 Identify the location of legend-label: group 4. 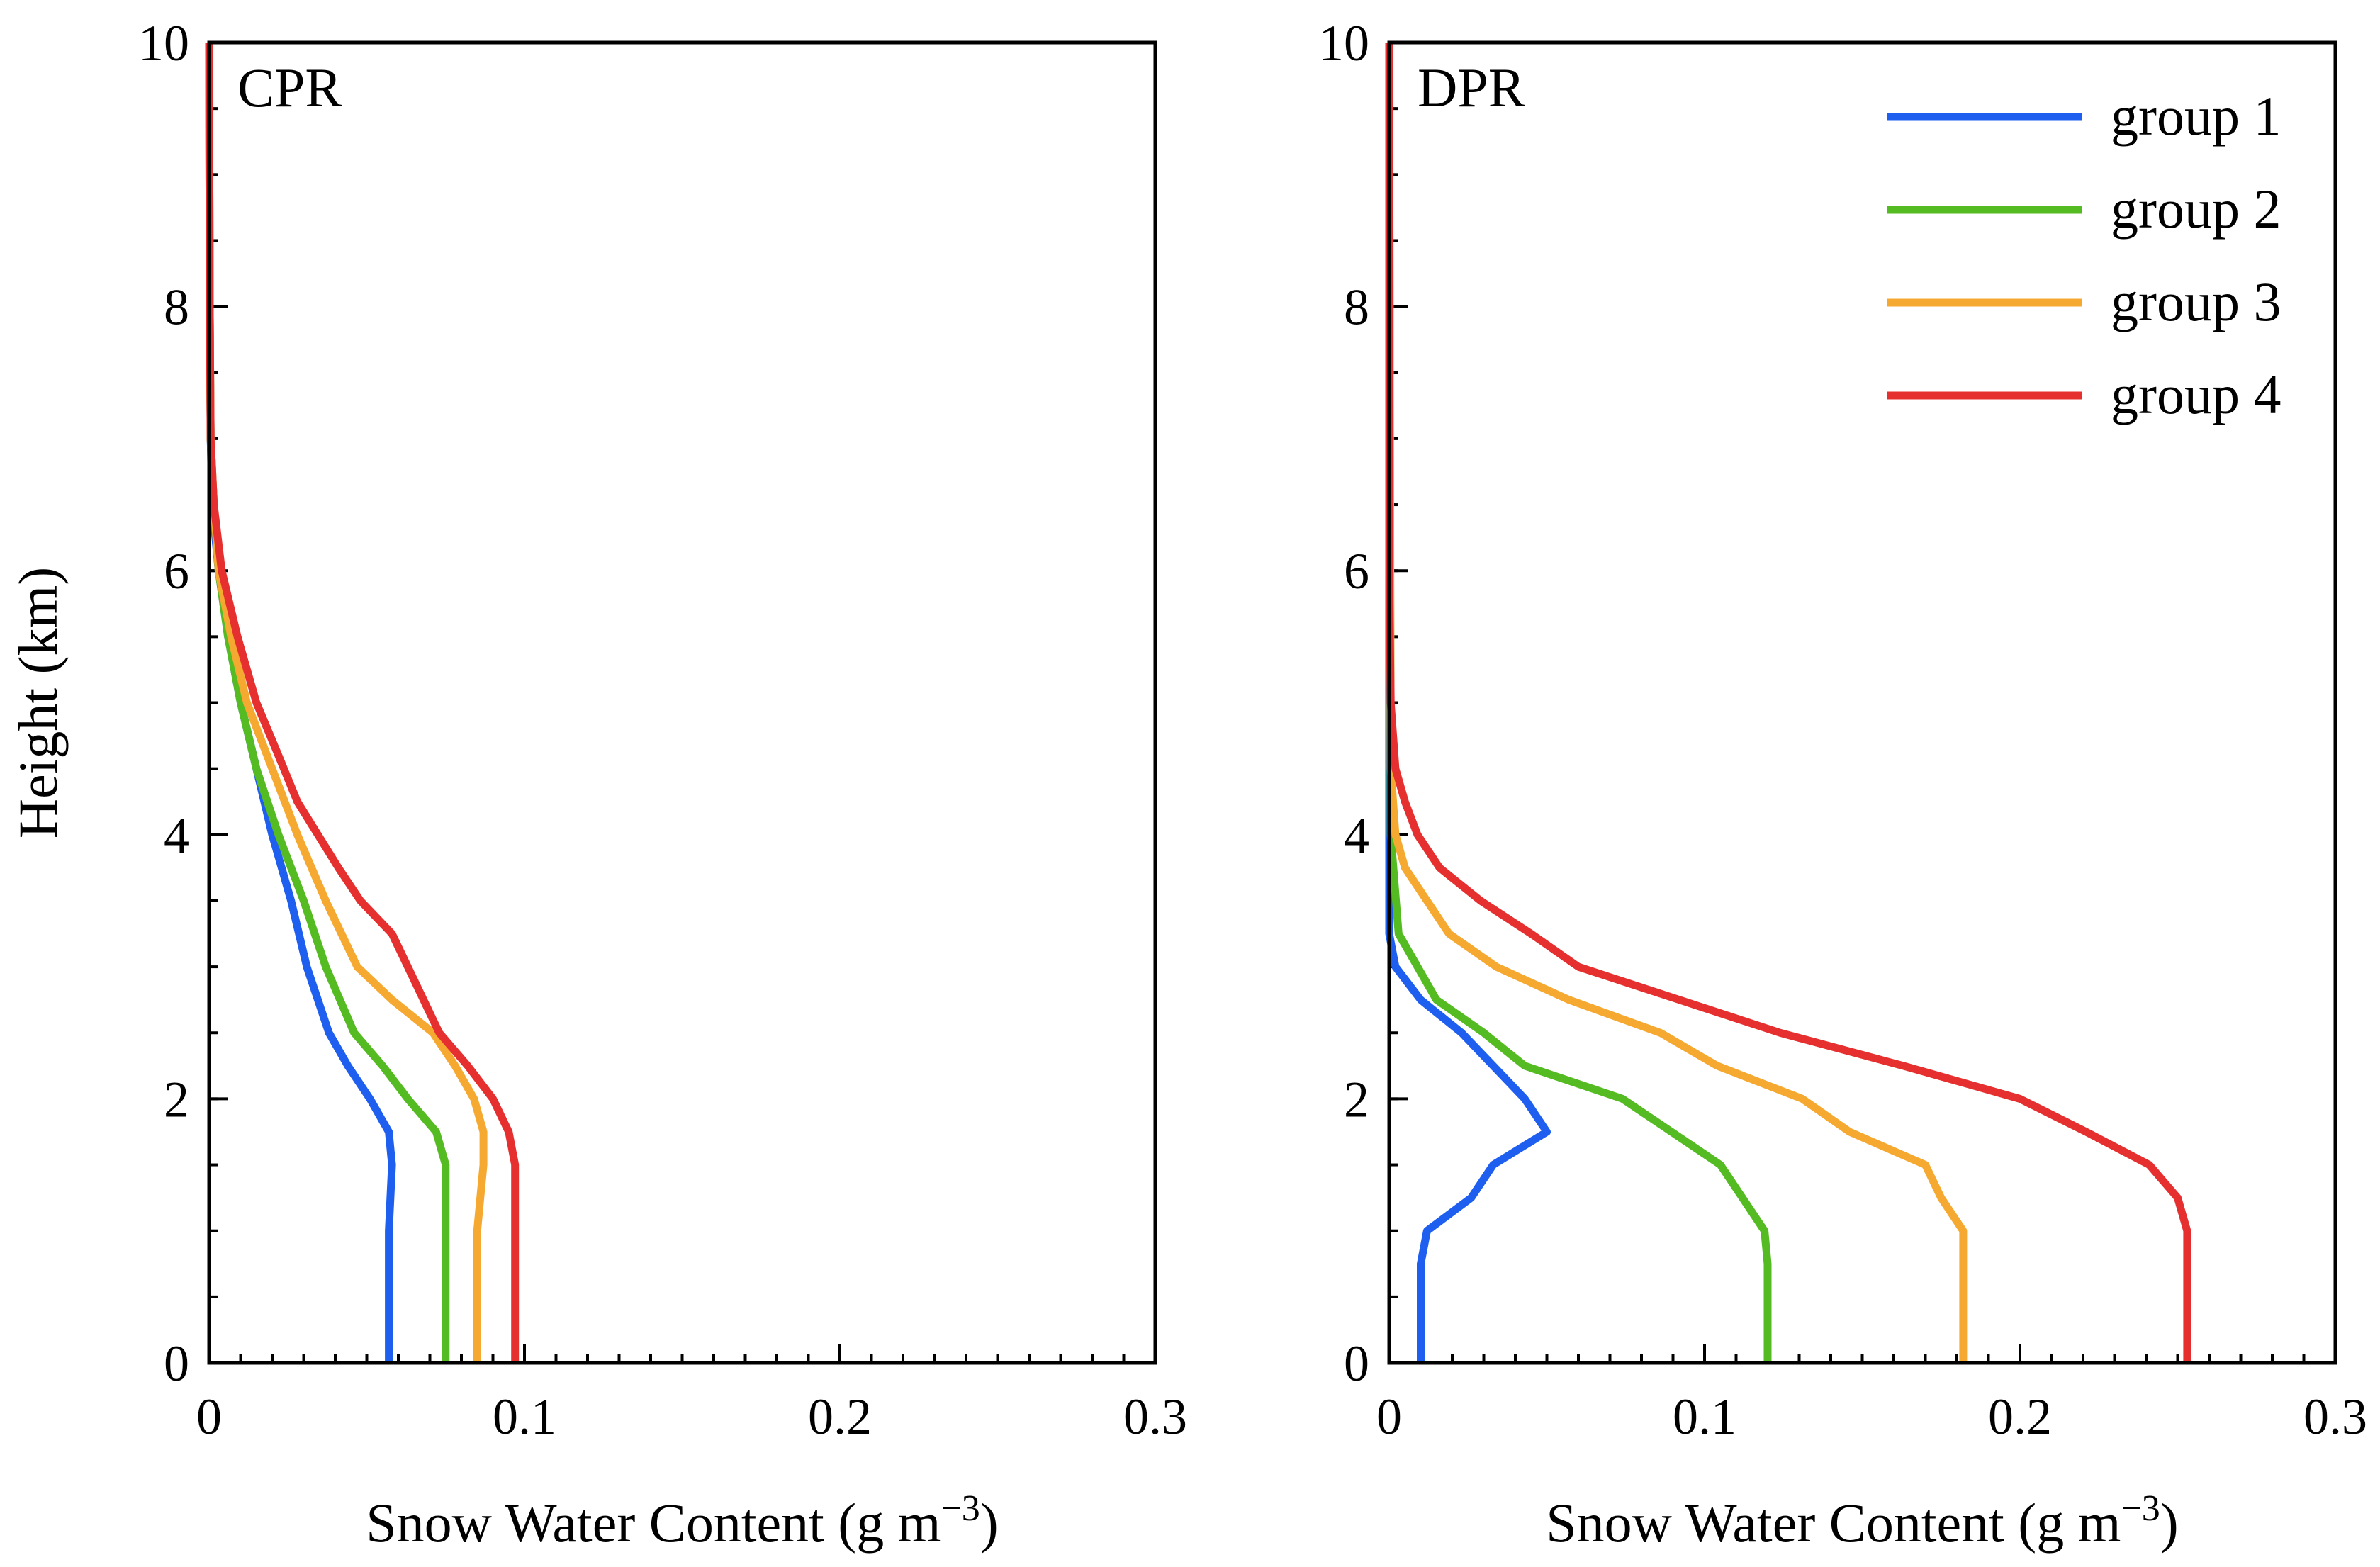
(2196, 394).